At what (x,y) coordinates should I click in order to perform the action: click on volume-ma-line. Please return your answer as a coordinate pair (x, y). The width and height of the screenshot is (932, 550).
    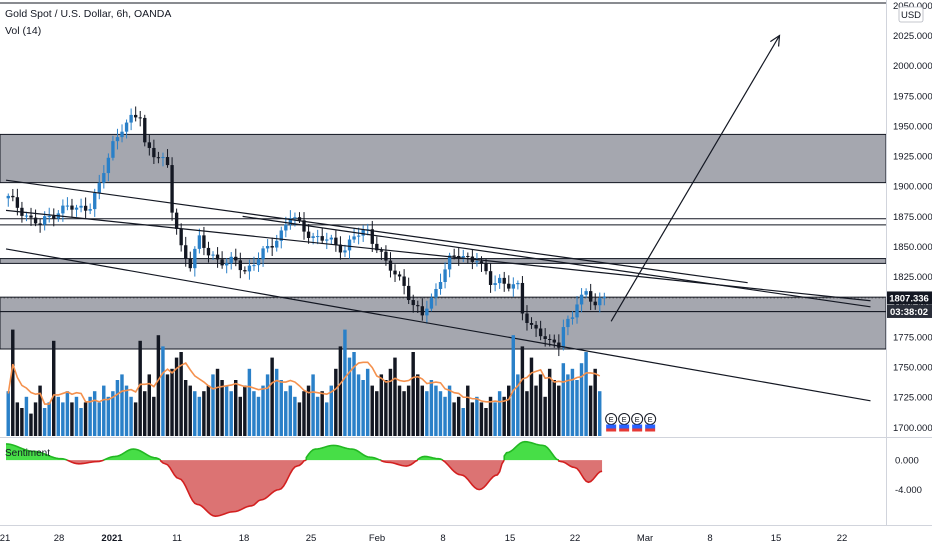
    Looking at the image, I should click on (304, 383).